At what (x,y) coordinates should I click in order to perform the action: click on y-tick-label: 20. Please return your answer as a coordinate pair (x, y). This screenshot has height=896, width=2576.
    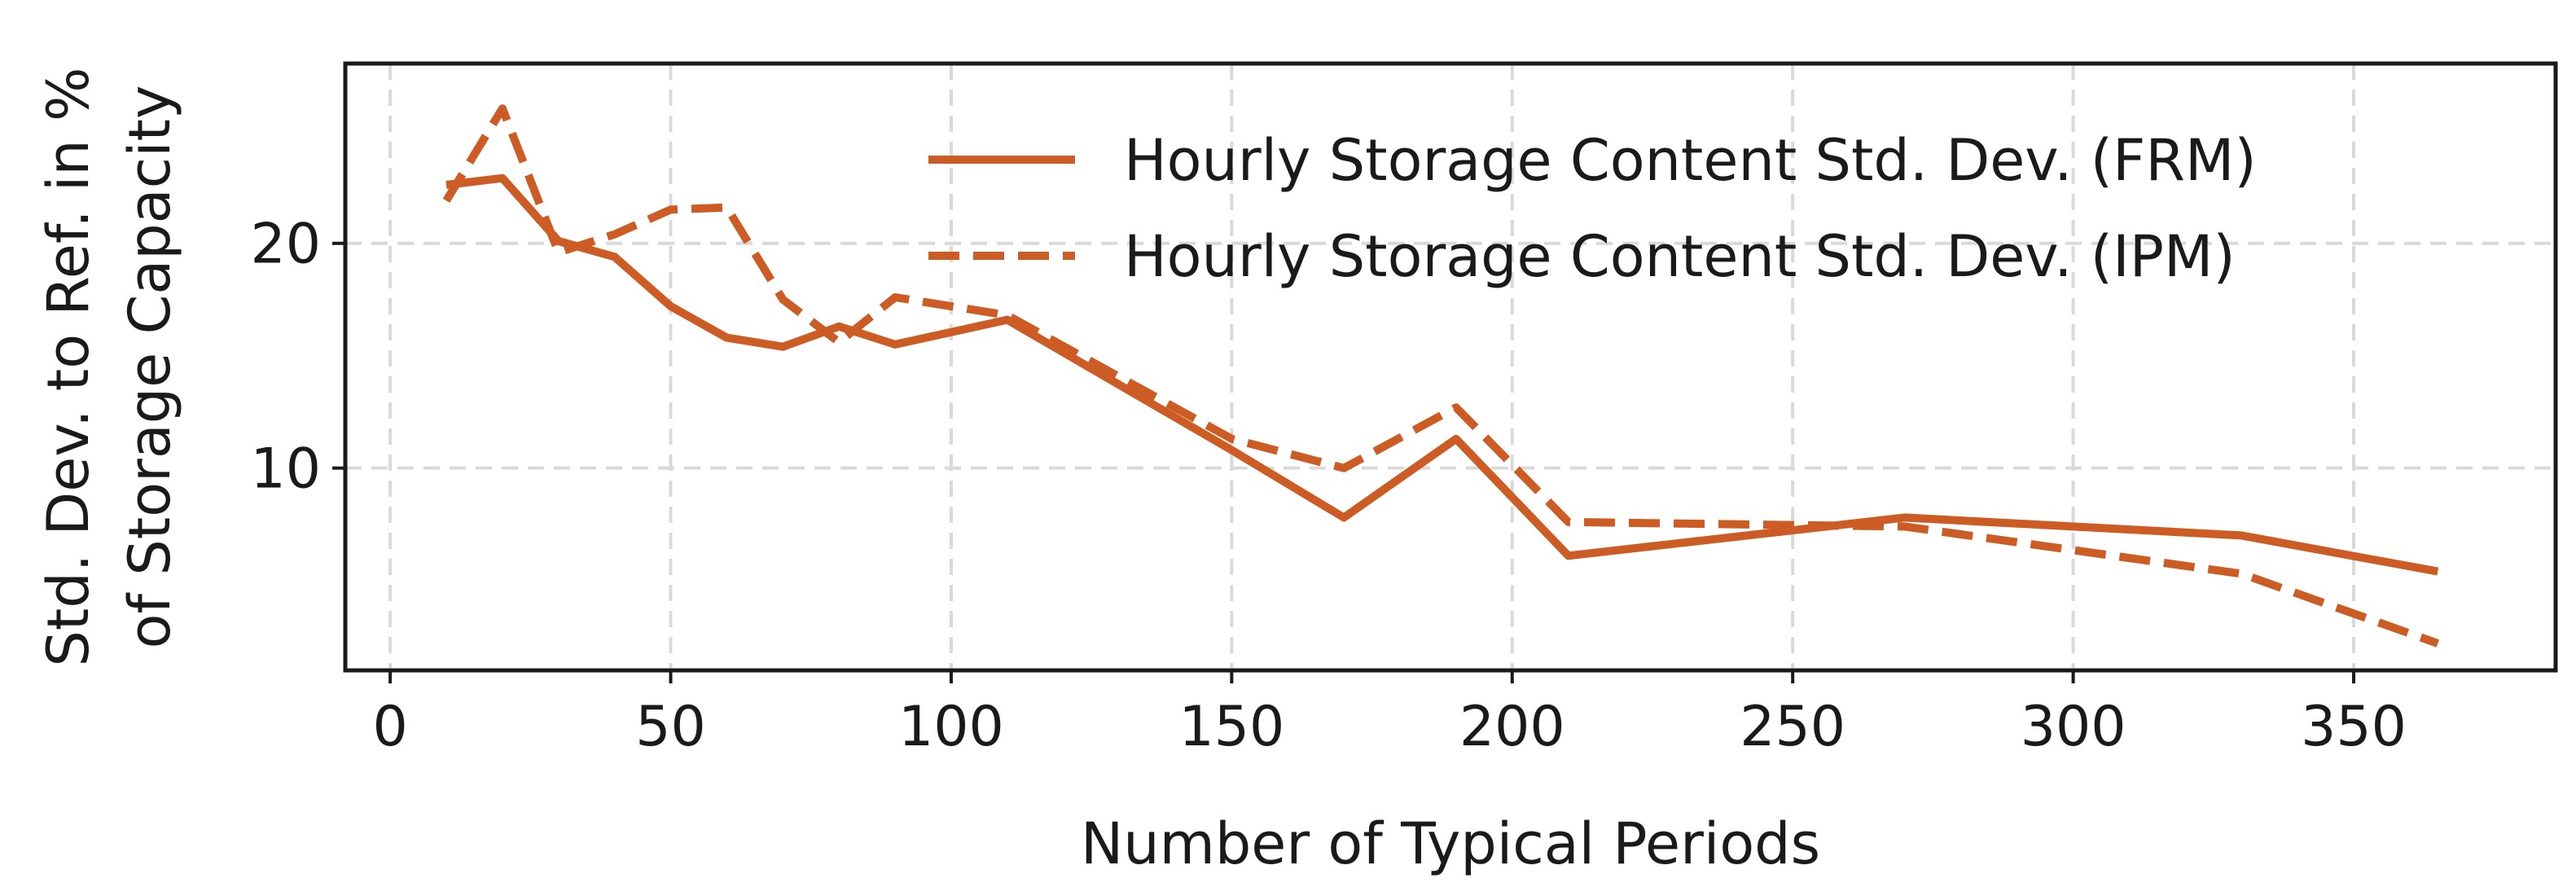
    Looking at the image, I should click on (285, 245).